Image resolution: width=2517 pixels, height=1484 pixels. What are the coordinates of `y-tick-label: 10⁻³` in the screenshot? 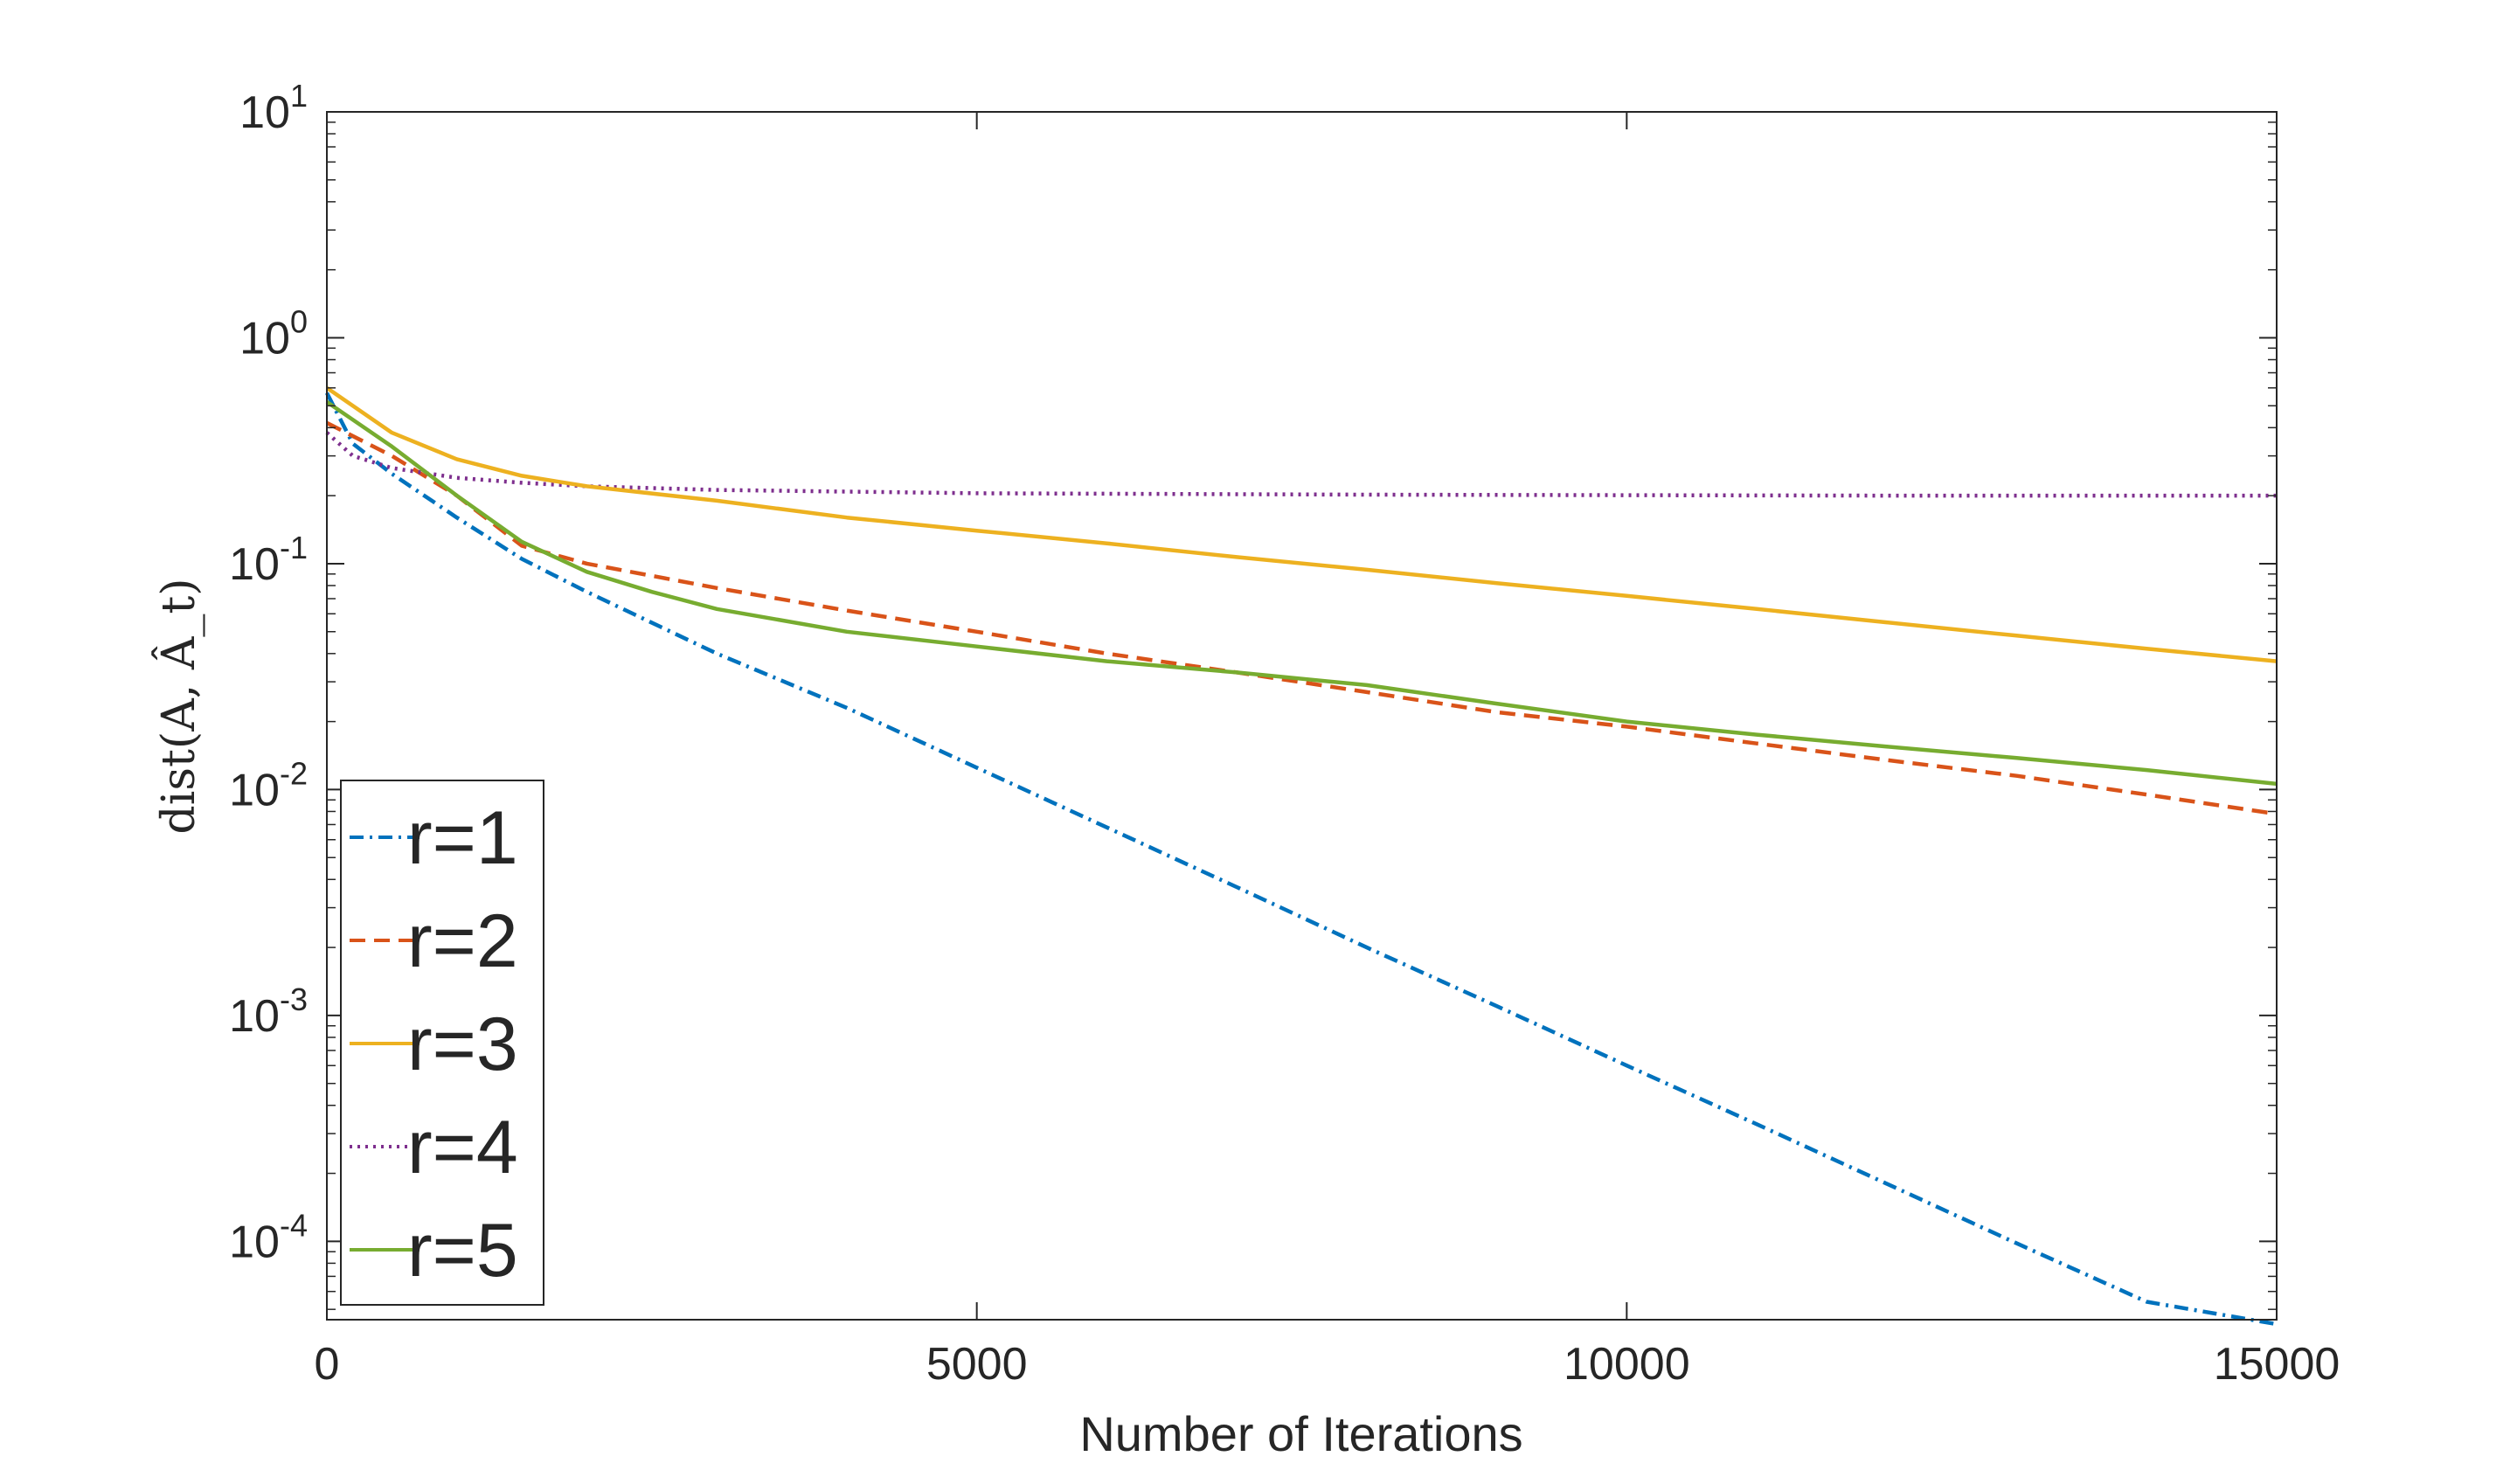 It's located at (268, 1011).